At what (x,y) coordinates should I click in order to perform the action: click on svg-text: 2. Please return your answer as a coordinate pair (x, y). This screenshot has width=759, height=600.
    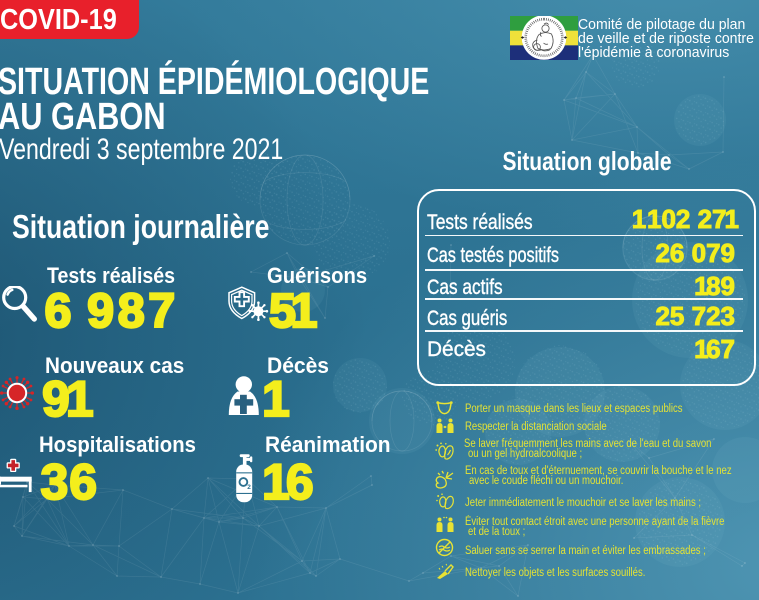
    Looking at the image, I should click on (249, 487).